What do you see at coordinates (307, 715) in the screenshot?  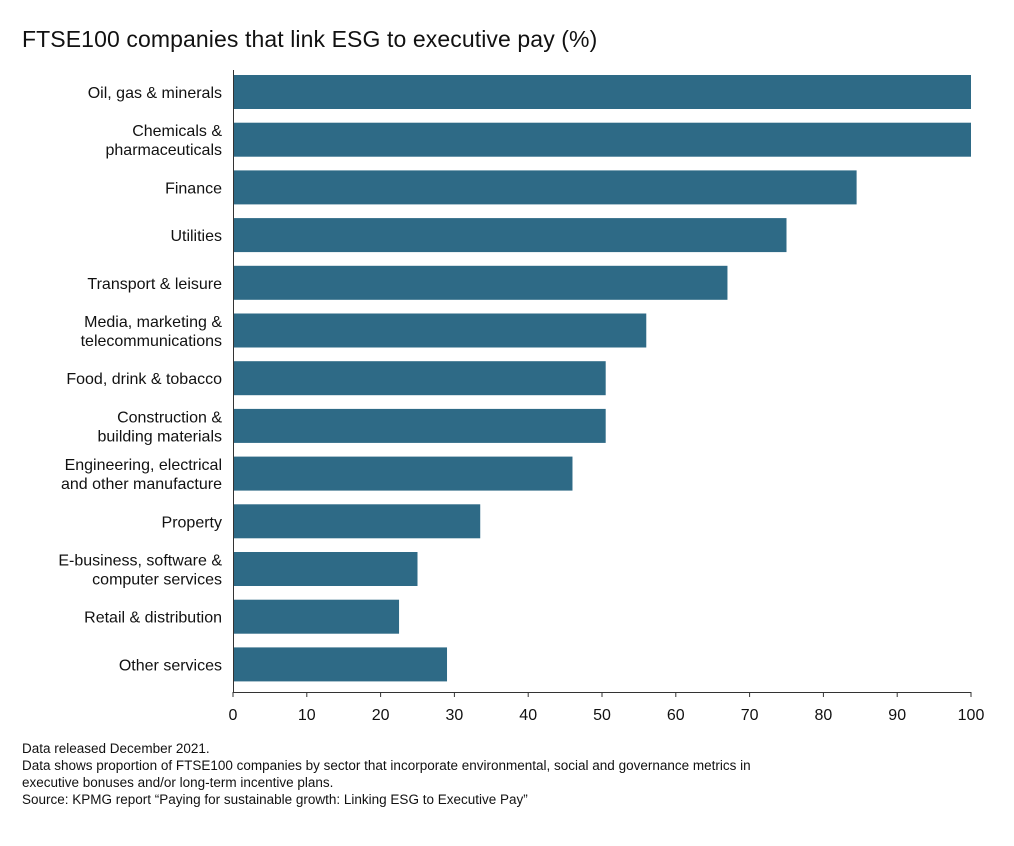 I see `x-tick-label-1: 10` at bounding box center [307, 715].